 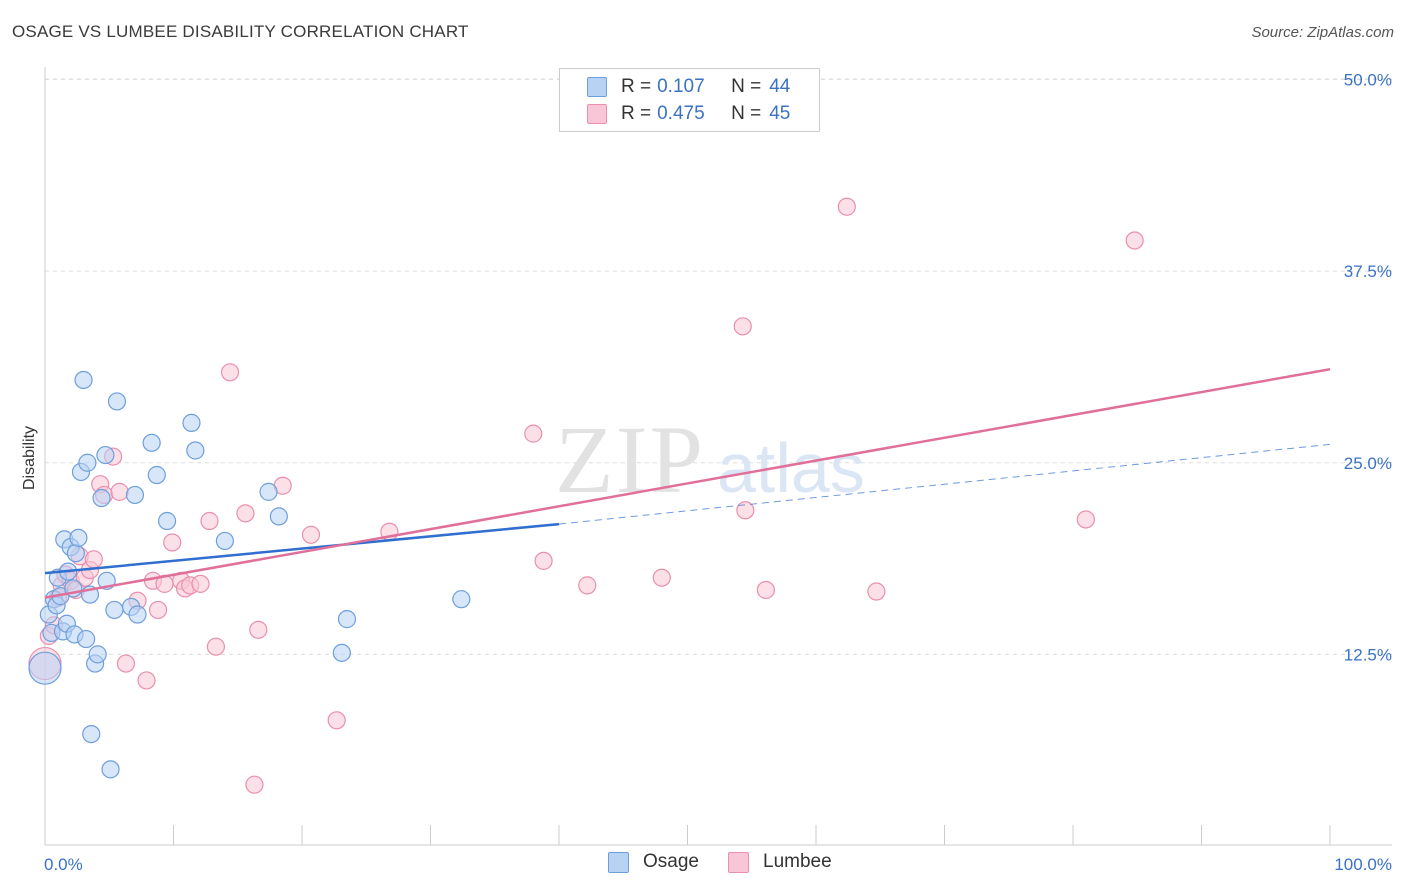 What do you see at coordinates (636, 113) in the screenshot?
I see `lumbee-r-label: R =` at bounding box center [636, 113].